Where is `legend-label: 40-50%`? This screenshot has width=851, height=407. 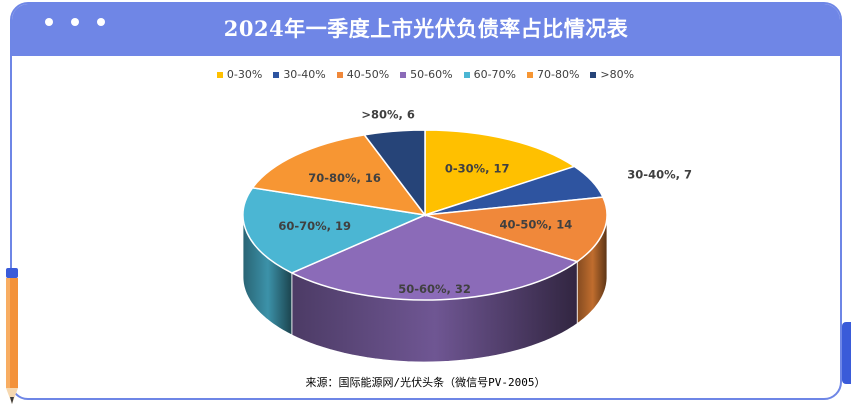
legend-label: 40-50% is located at coordinates (368, 74).